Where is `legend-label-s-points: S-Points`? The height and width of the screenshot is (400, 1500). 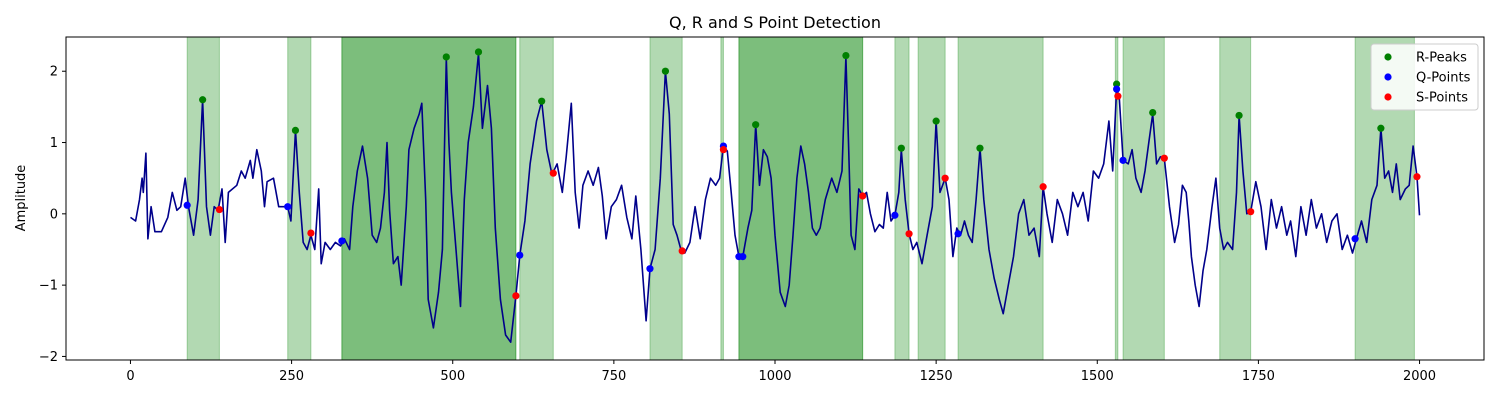 legend-label-s-points: S-Points is located at coordinates (1442, 98).